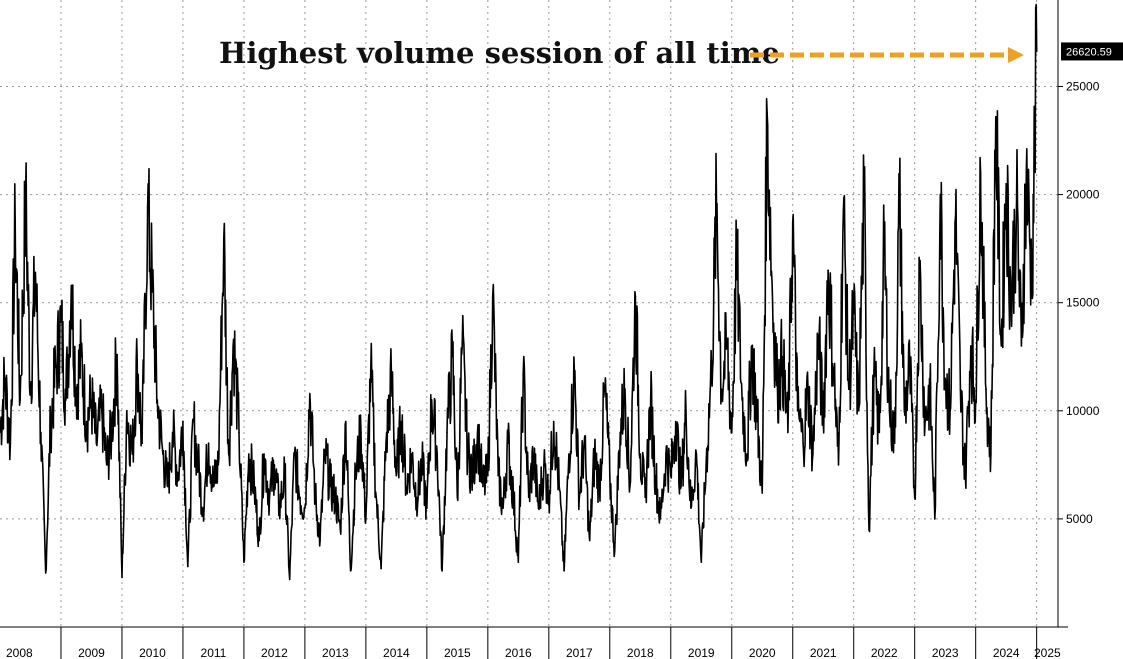  Describe the element at coordinates (701, 652) in the screenshot. I see `x-tick-label: 2019` at that location.